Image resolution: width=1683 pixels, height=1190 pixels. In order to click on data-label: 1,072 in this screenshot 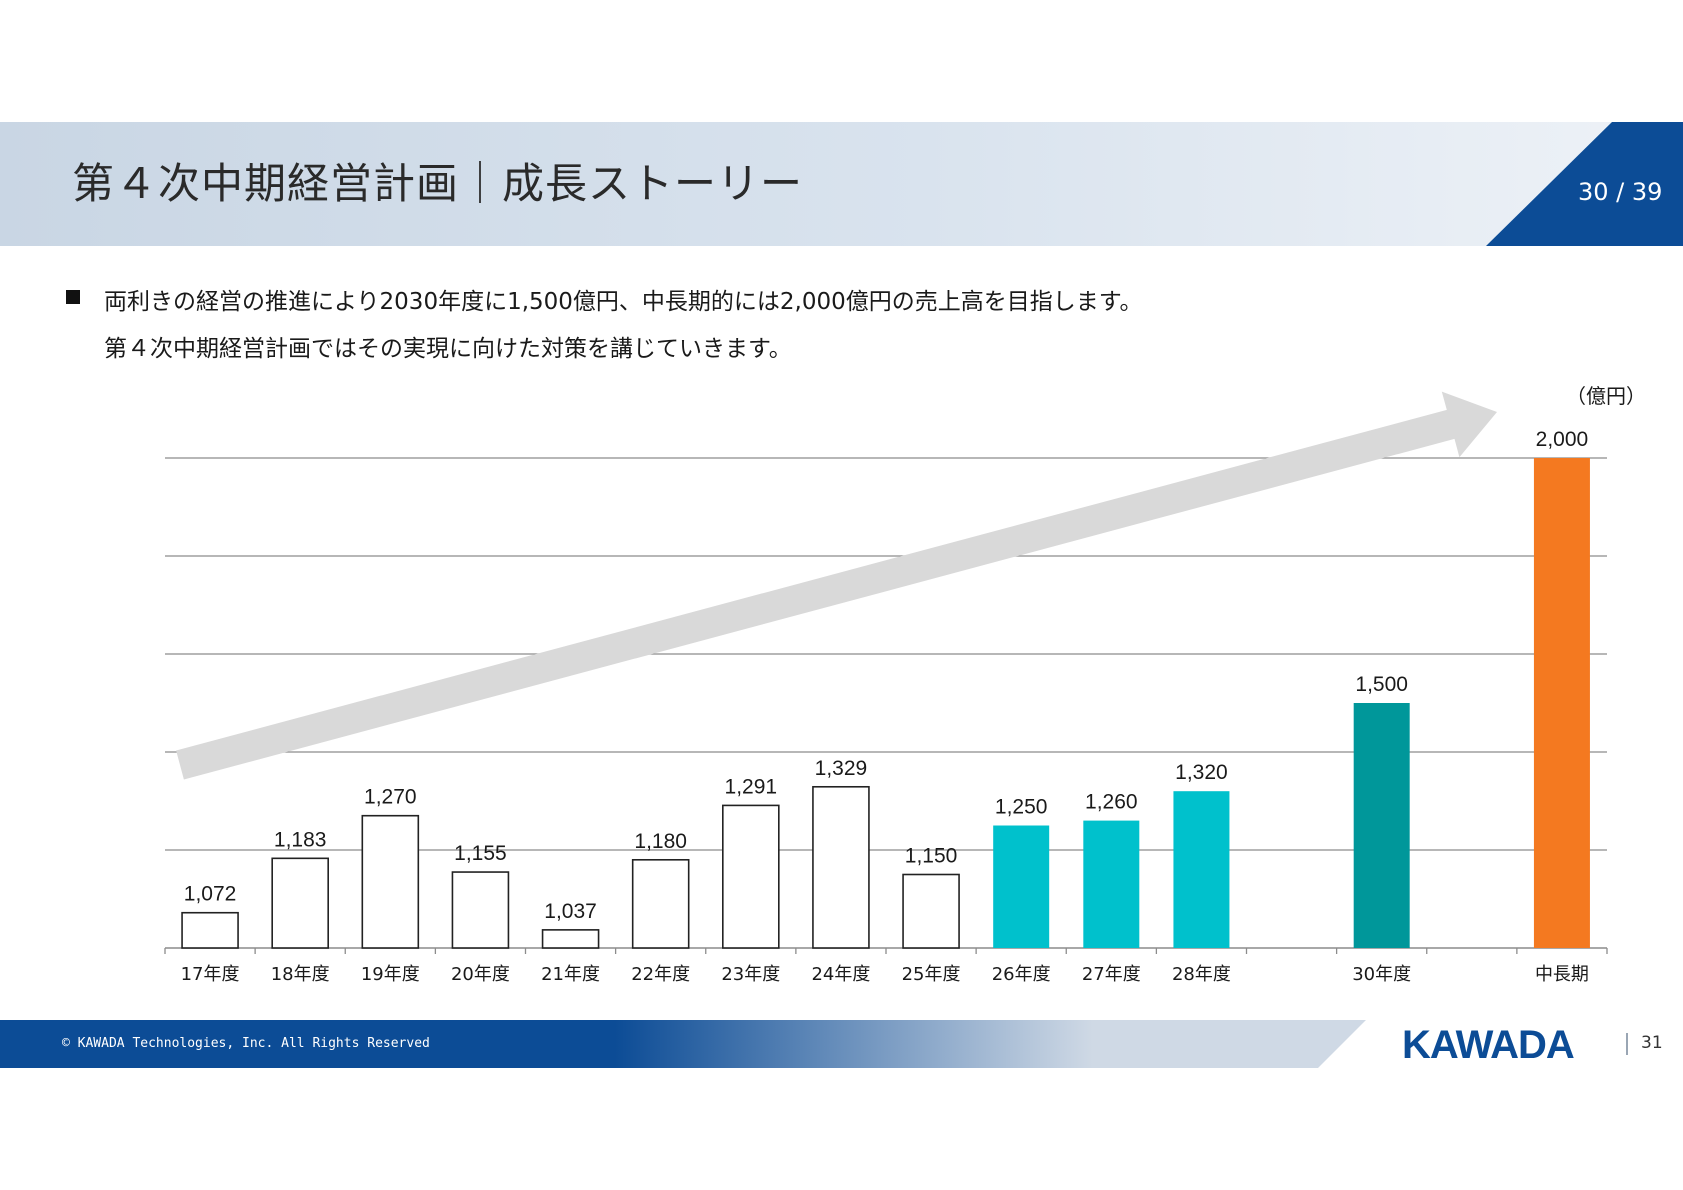, I will do `click(210, 894)`.